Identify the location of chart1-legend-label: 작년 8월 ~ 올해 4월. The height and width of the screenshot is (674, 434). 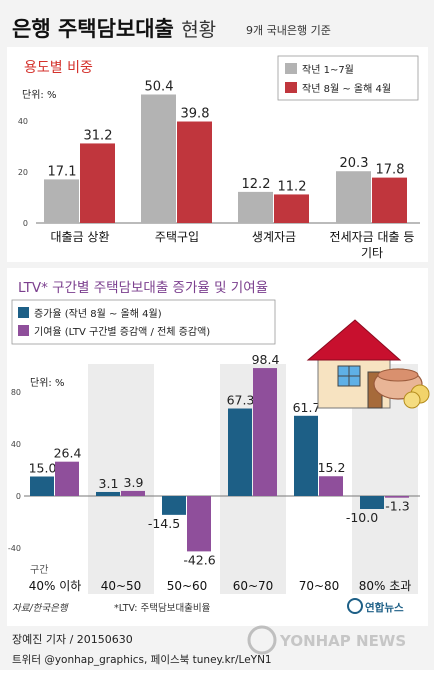
(346, 88).